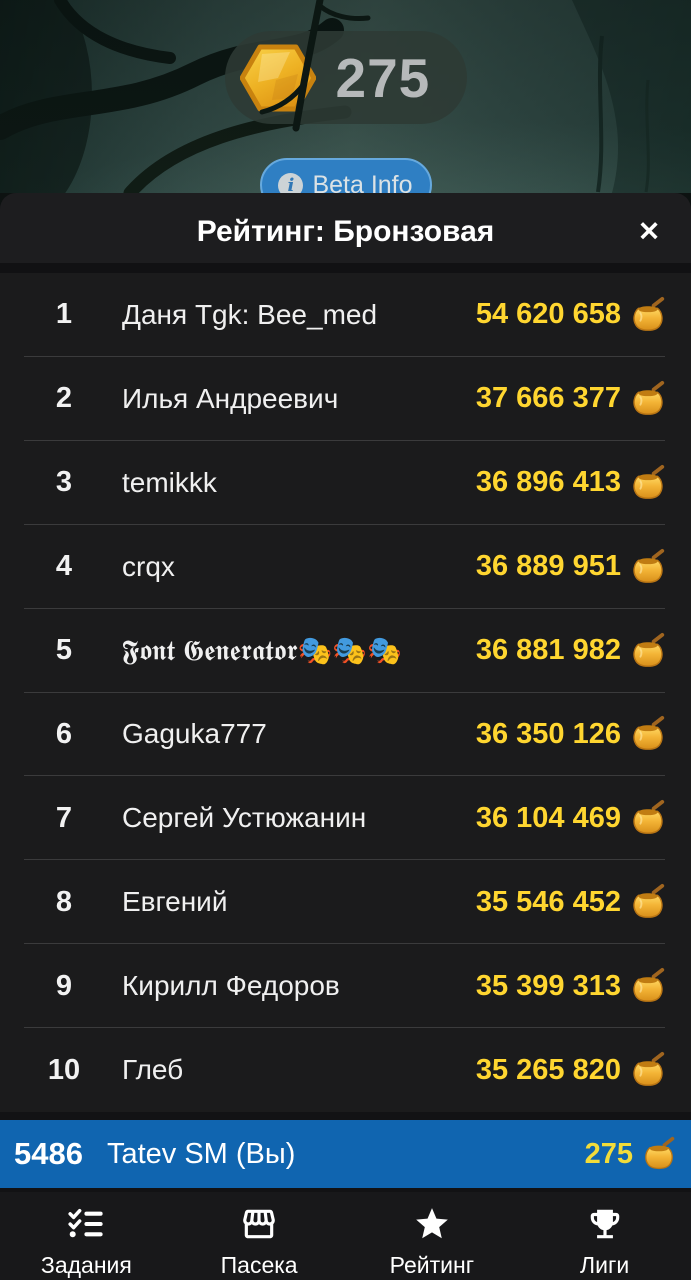 Image resolution: width=691 pixels, height=1280 pixels. I want to click on nav-item-rating: Рейтинг, so click(432, 1236).